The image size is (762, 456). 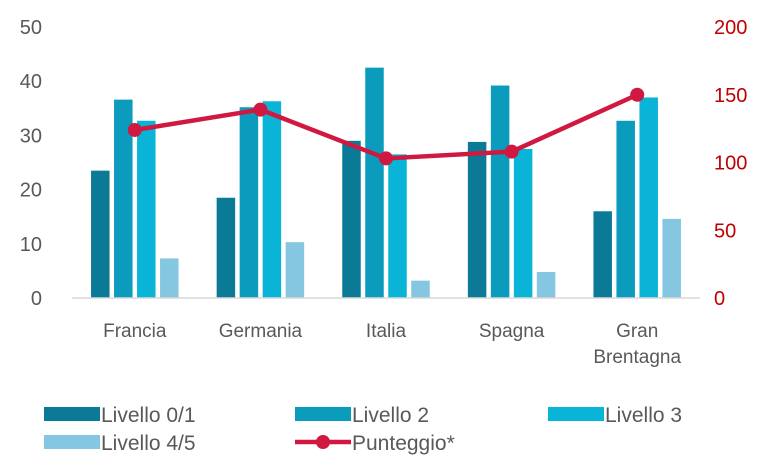 I want to click on left-tick-label: 20, so click(x=31, y=191).